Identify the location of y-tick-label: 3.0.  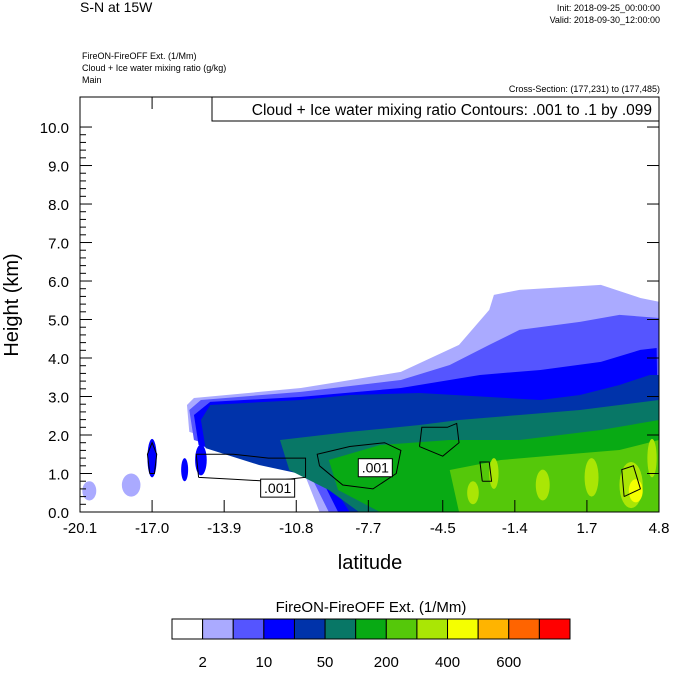
(58, 398).